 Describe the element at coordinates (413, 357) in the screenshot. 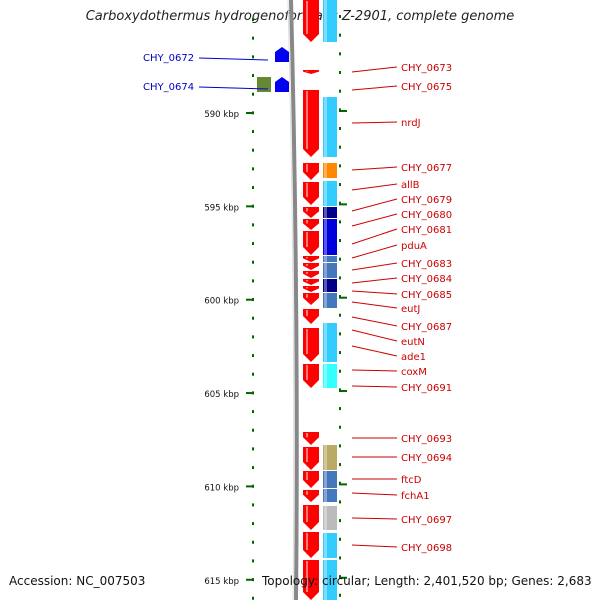

I see `gene-label-right: ade1` at that location.